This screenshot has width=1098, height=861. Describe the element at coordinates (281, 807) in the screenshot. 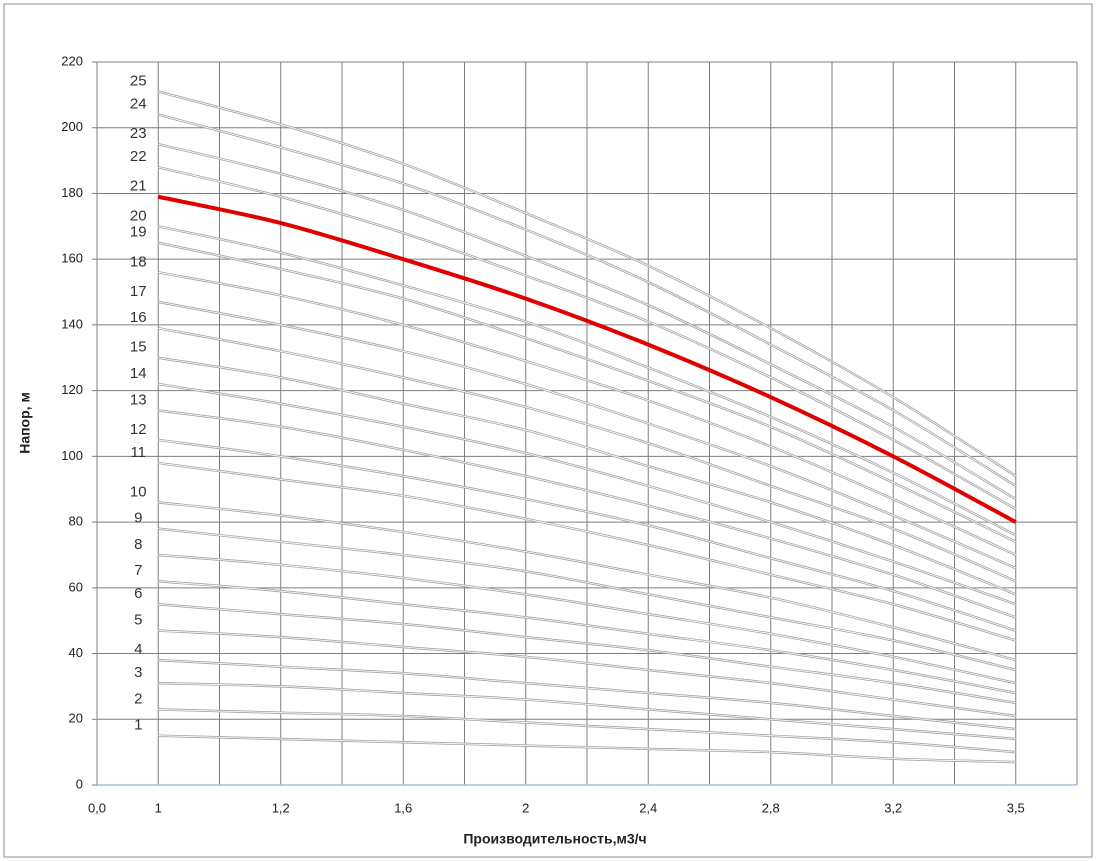

I see `x-tick-label: 1,2` at that location.